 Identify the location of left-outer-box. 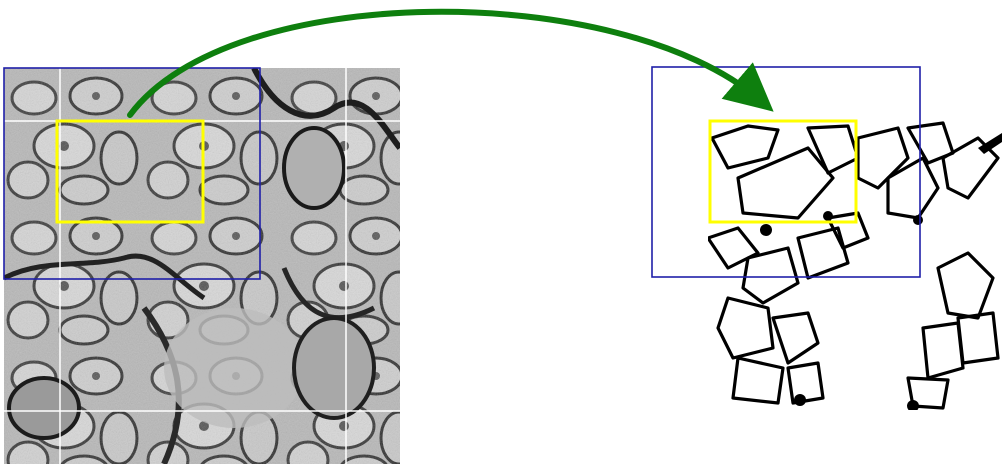
(132, 173).